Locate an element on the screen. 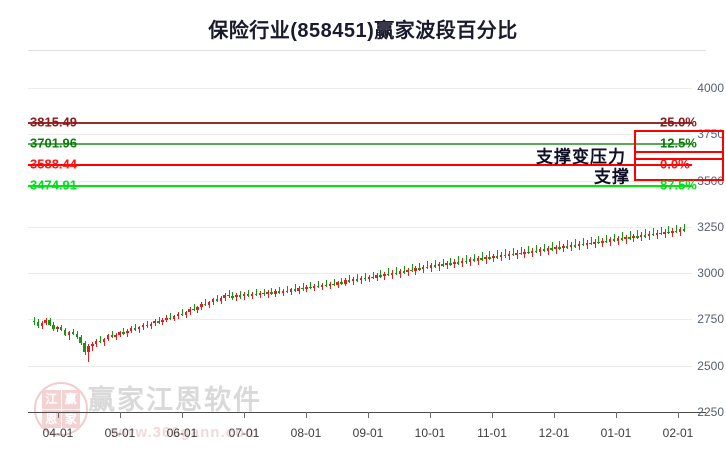 The image size is (726, 450). level-3701-price-label: 3701.96 is located at coordinates (53, 143).